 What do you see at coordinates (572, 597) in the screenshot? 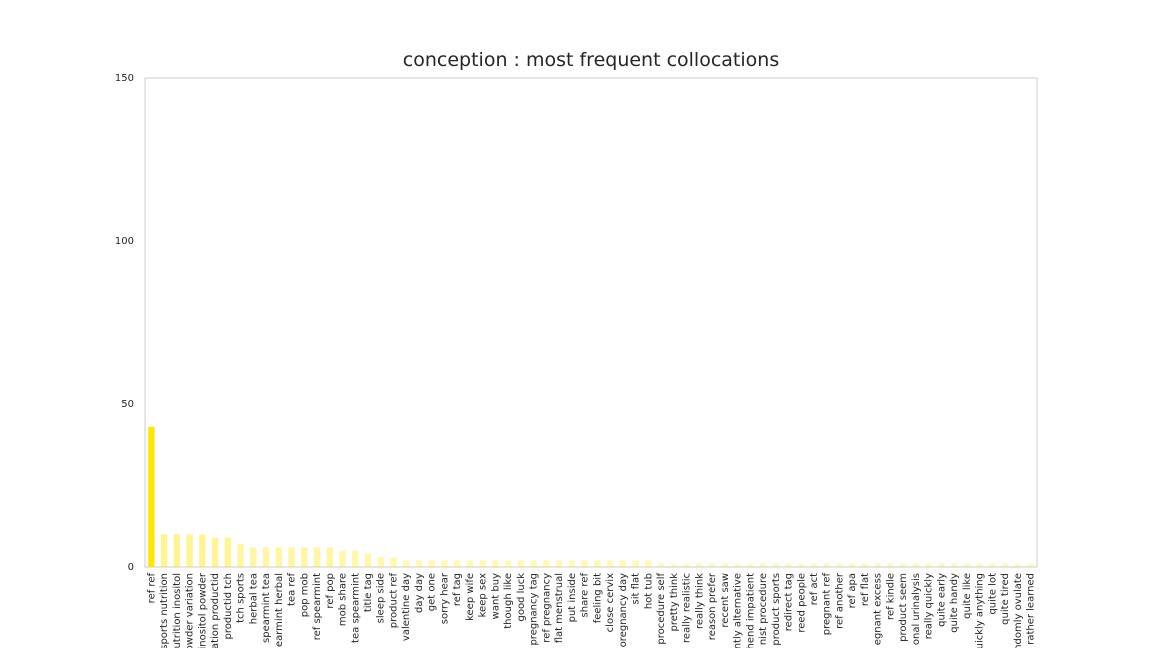
I see `x-tick-label: put inside` at bounding box center [572, 597].